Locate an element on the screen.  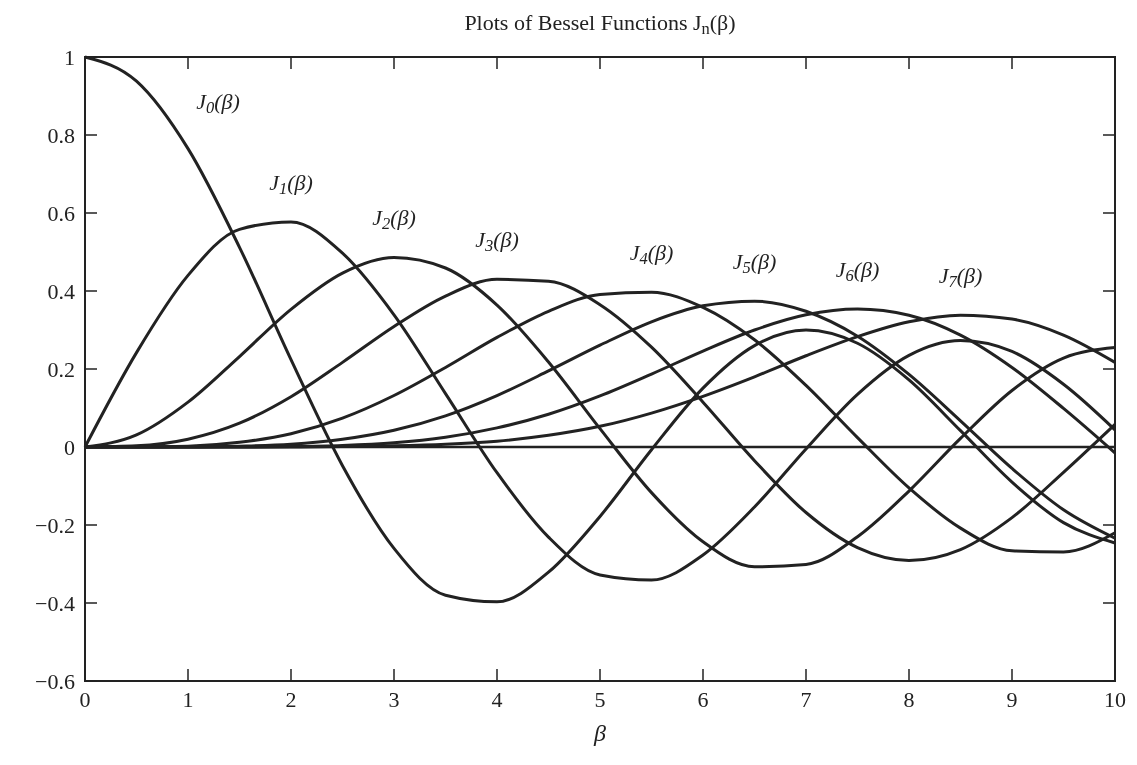
x-tick-label: 3 is located at coordinates (394, 699).